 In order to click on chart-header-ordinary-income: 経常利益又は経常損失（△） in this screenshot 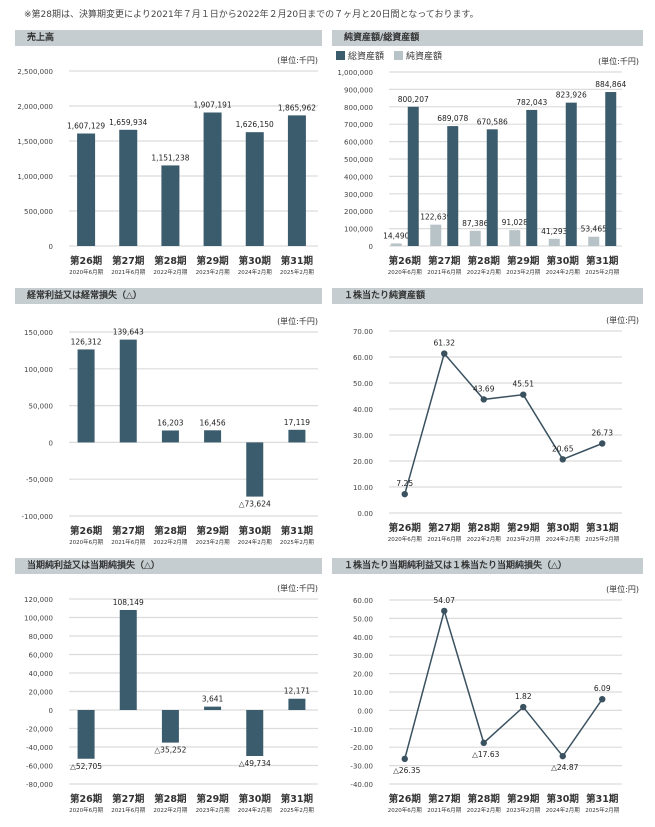, I will do `click(168, 296)`.